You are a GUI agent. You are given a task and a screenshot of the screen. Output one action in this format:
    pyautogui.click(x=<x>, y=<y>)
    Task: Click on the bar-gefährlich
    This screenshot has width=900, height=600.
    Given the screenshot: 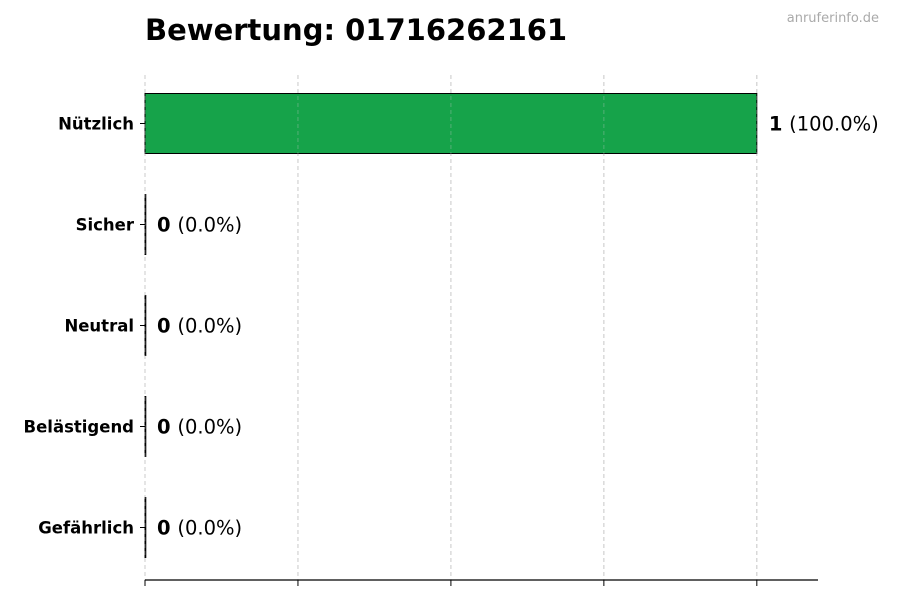 What is the action you would take?
    pyautogui.click(x=145, y=527)
    